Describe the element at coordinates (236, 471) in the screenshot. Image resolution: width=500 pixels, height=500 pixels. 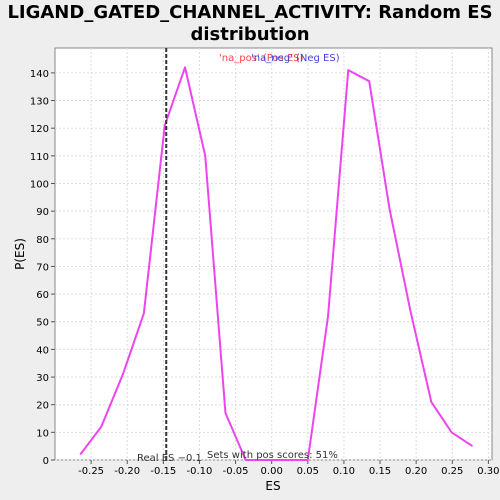
I see `x-tick-label: -0.05` at that location.